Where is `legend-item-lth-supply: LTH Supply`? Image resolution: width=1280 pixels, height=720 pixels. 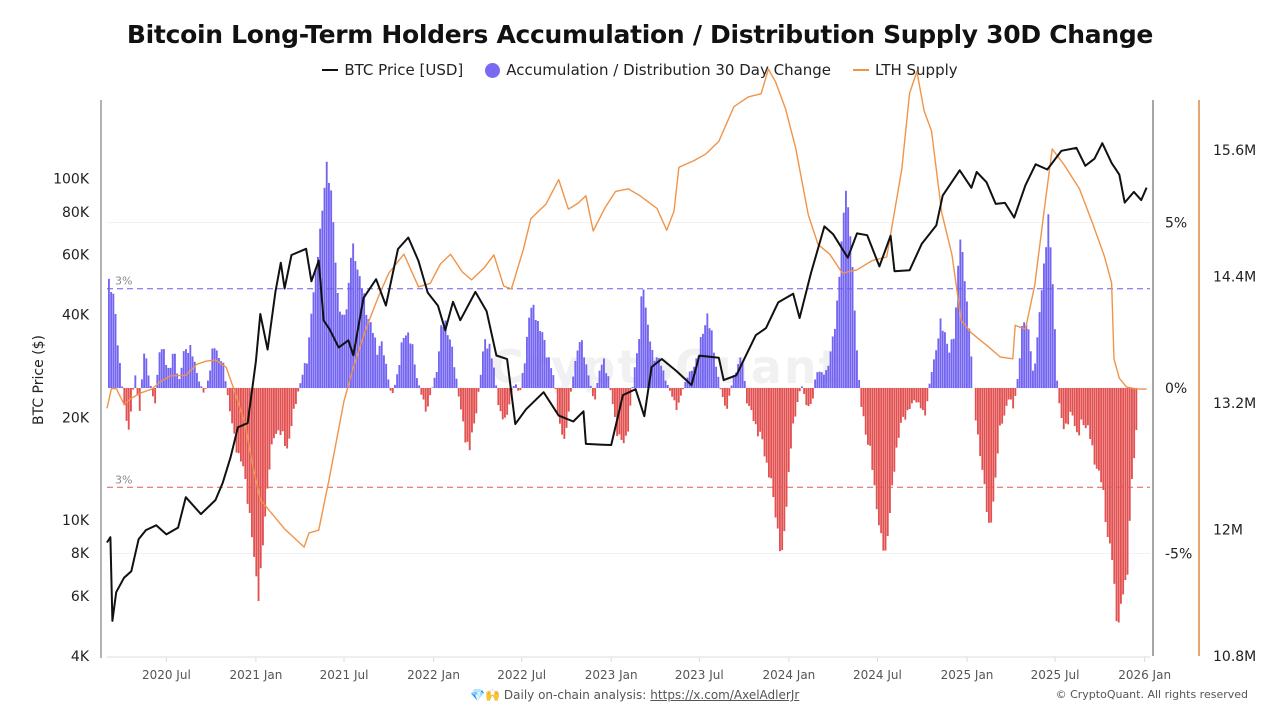
legend-item-lth-supply: LTH Supply is located at coordinates (905, 70).